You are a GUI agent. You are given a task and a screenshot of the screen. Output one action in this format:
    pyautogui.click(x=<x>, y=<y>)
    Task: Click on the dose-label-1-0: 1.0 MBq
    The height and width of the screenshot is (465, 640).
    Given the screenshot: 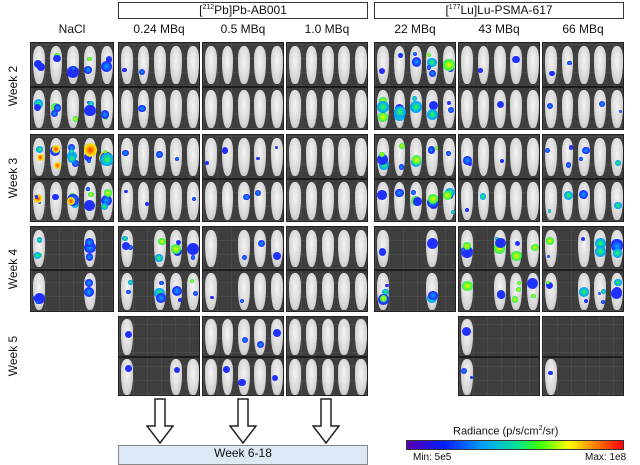 What is the action you would take?
    pyautogui.click(x=327, y=29)
    